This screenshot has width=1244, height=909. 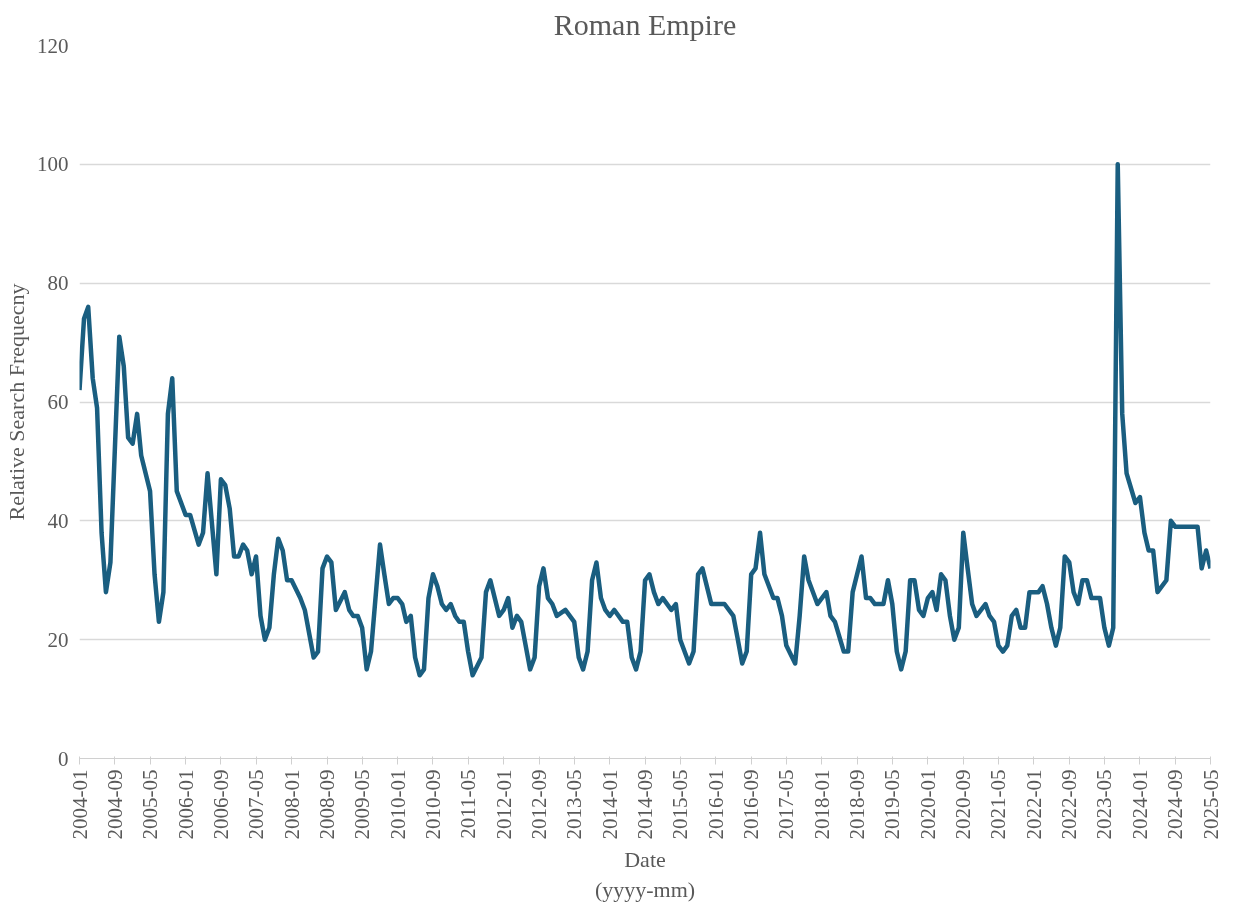 What do you see at coordinates (1139, 804) in the screenshot?
I see `x-tick-label: 2024-01` at bounding box center [1139, 804].